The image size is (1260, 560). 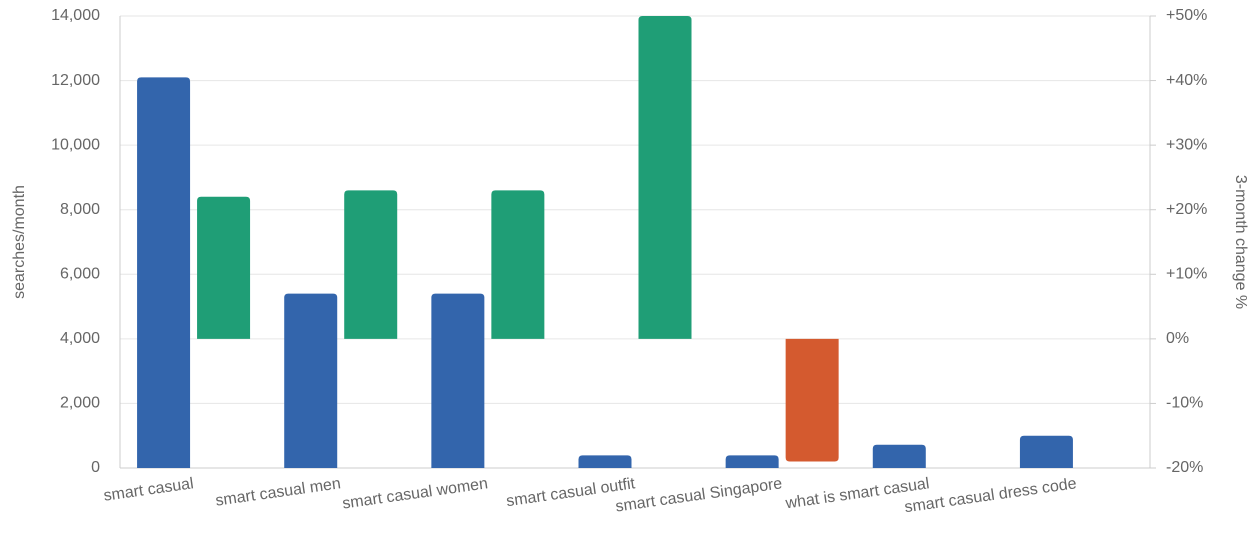 I want to click on x-tick-label: smart casual Singapore, so click(x=698, y=495).